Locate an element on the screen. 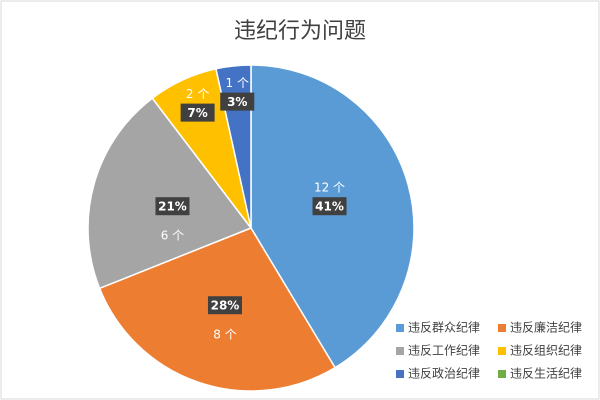 The width and height of the screenshot is (600, 400). value-label: 6 个 is located at coordinates (172, 236).